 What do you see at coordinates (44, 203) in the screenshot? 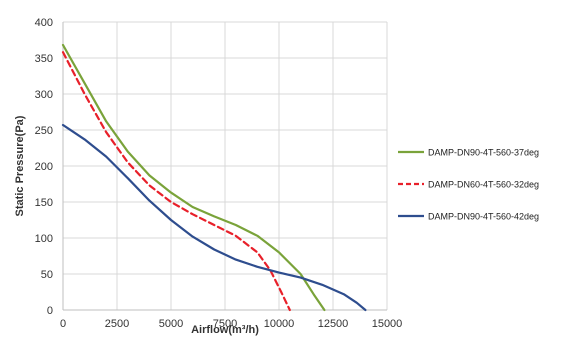
I see `y-tick-label: 150` at bounding box center [44, 203].